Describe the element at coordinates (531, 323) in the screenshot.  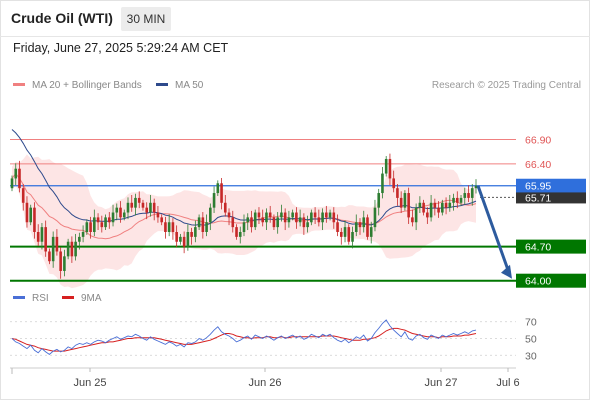
I see `rsi-tick-70: 70` at that location.